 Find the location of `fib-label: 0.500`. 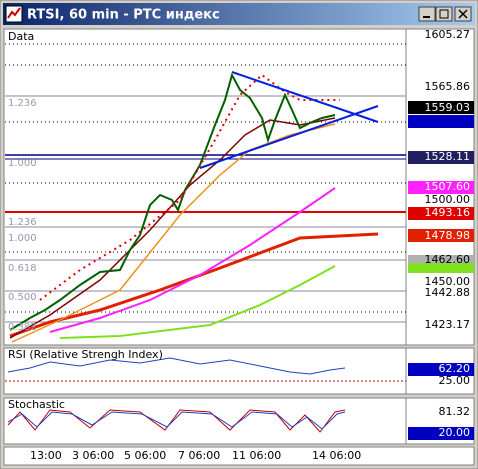

fib-label: 0.500 is located at coordinates (22, 297).